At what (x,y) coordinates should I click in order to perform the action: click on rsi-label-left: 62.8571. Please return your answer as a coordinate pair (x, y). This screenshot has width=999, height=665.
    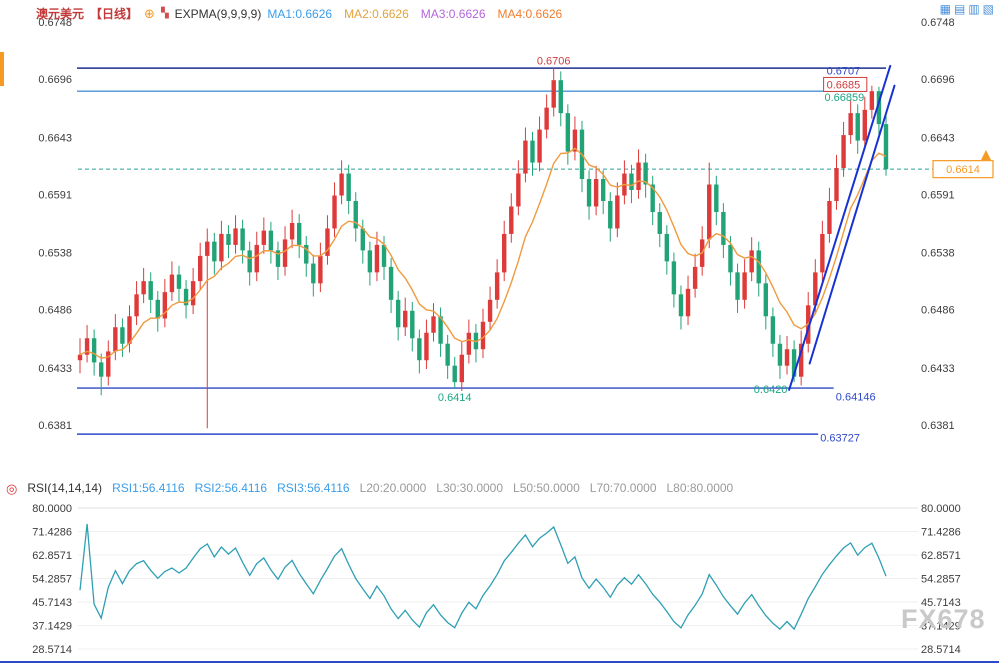
    Looking at the image, I should click on (52, 556).